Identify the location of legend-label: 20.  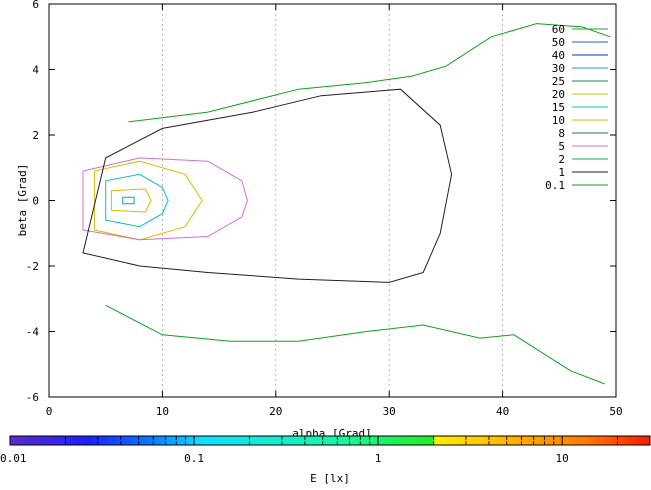
(558, 94).